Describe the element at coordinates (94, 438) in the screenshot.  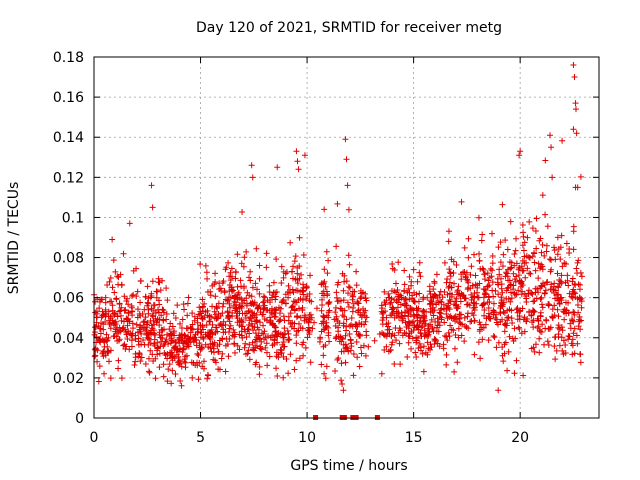
I see `x-tick-label: 0` at that location.